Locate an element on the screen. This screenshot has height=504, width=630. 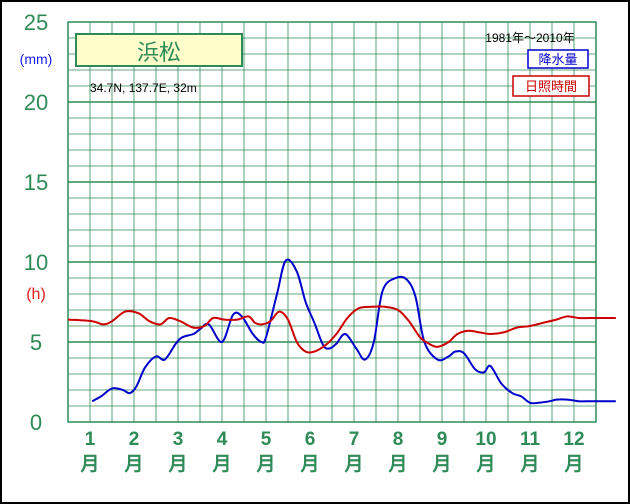
sunshine-line is located at coordinates (341, 329).